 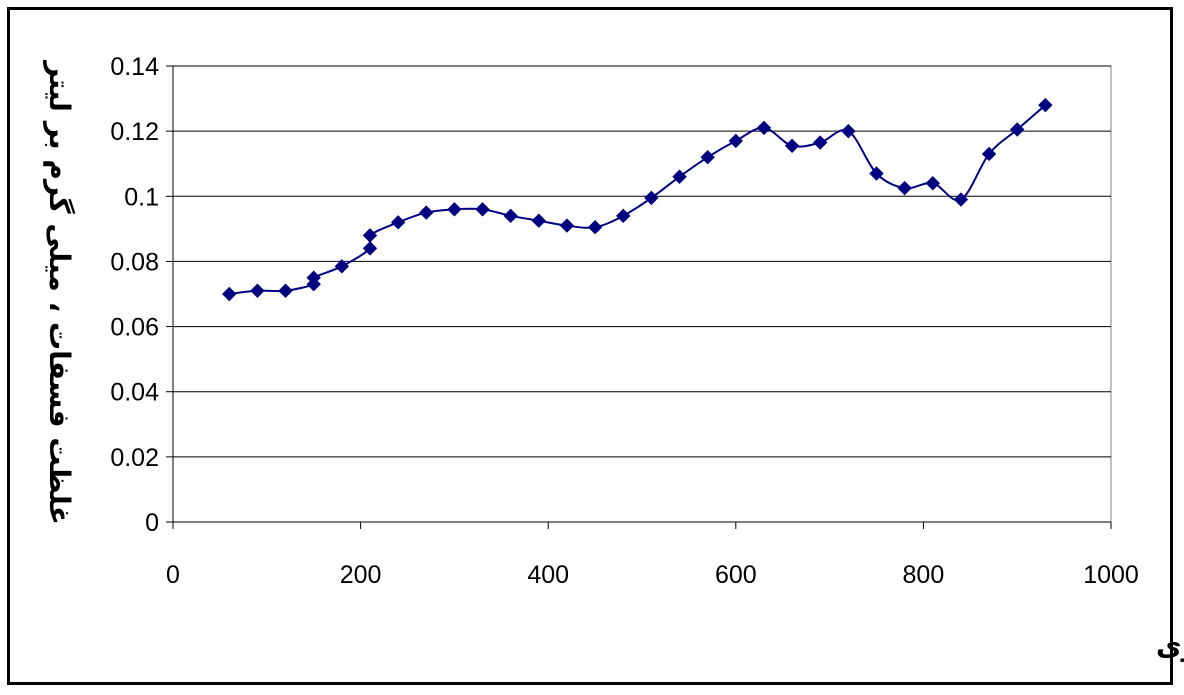 What do you see at coordinates (1111, 575) in the screenshot?
I see `x-tick-label: 1000` at bounding box center [1111, 575].